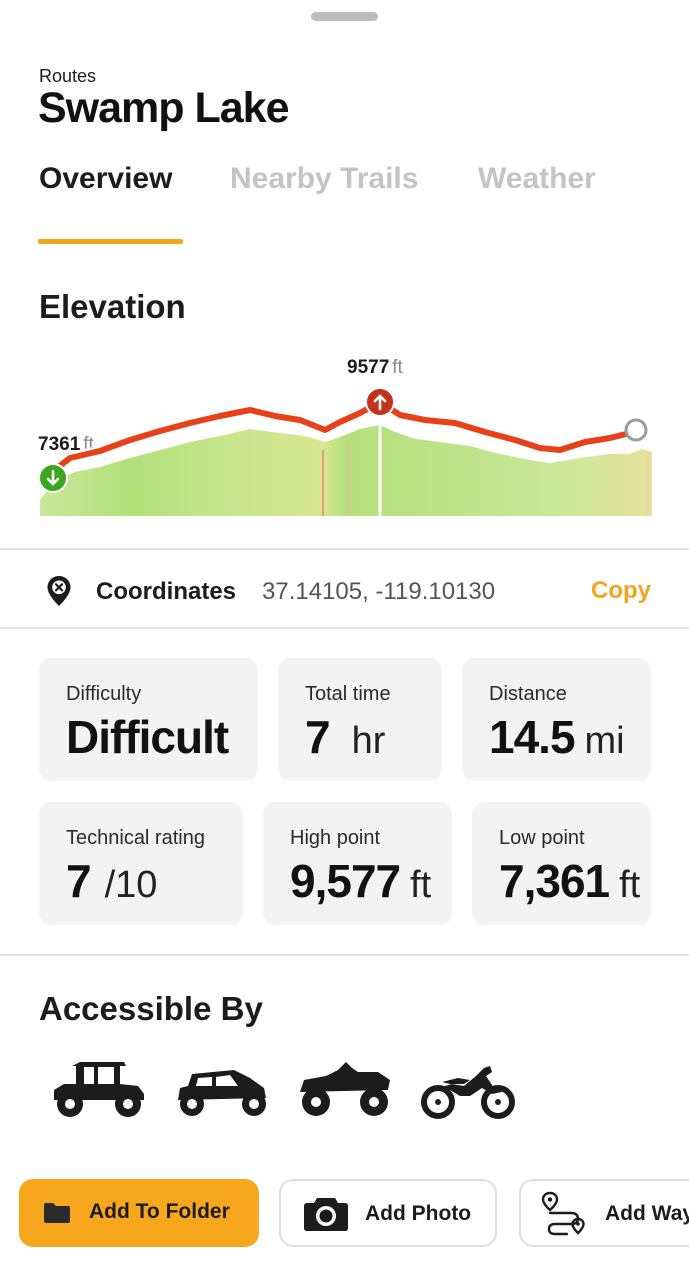 This screenshot has height=1278, width=689. Describe the element at coordinates (335, 838) in the screenshot. I see `stat-label: High point` at that location.